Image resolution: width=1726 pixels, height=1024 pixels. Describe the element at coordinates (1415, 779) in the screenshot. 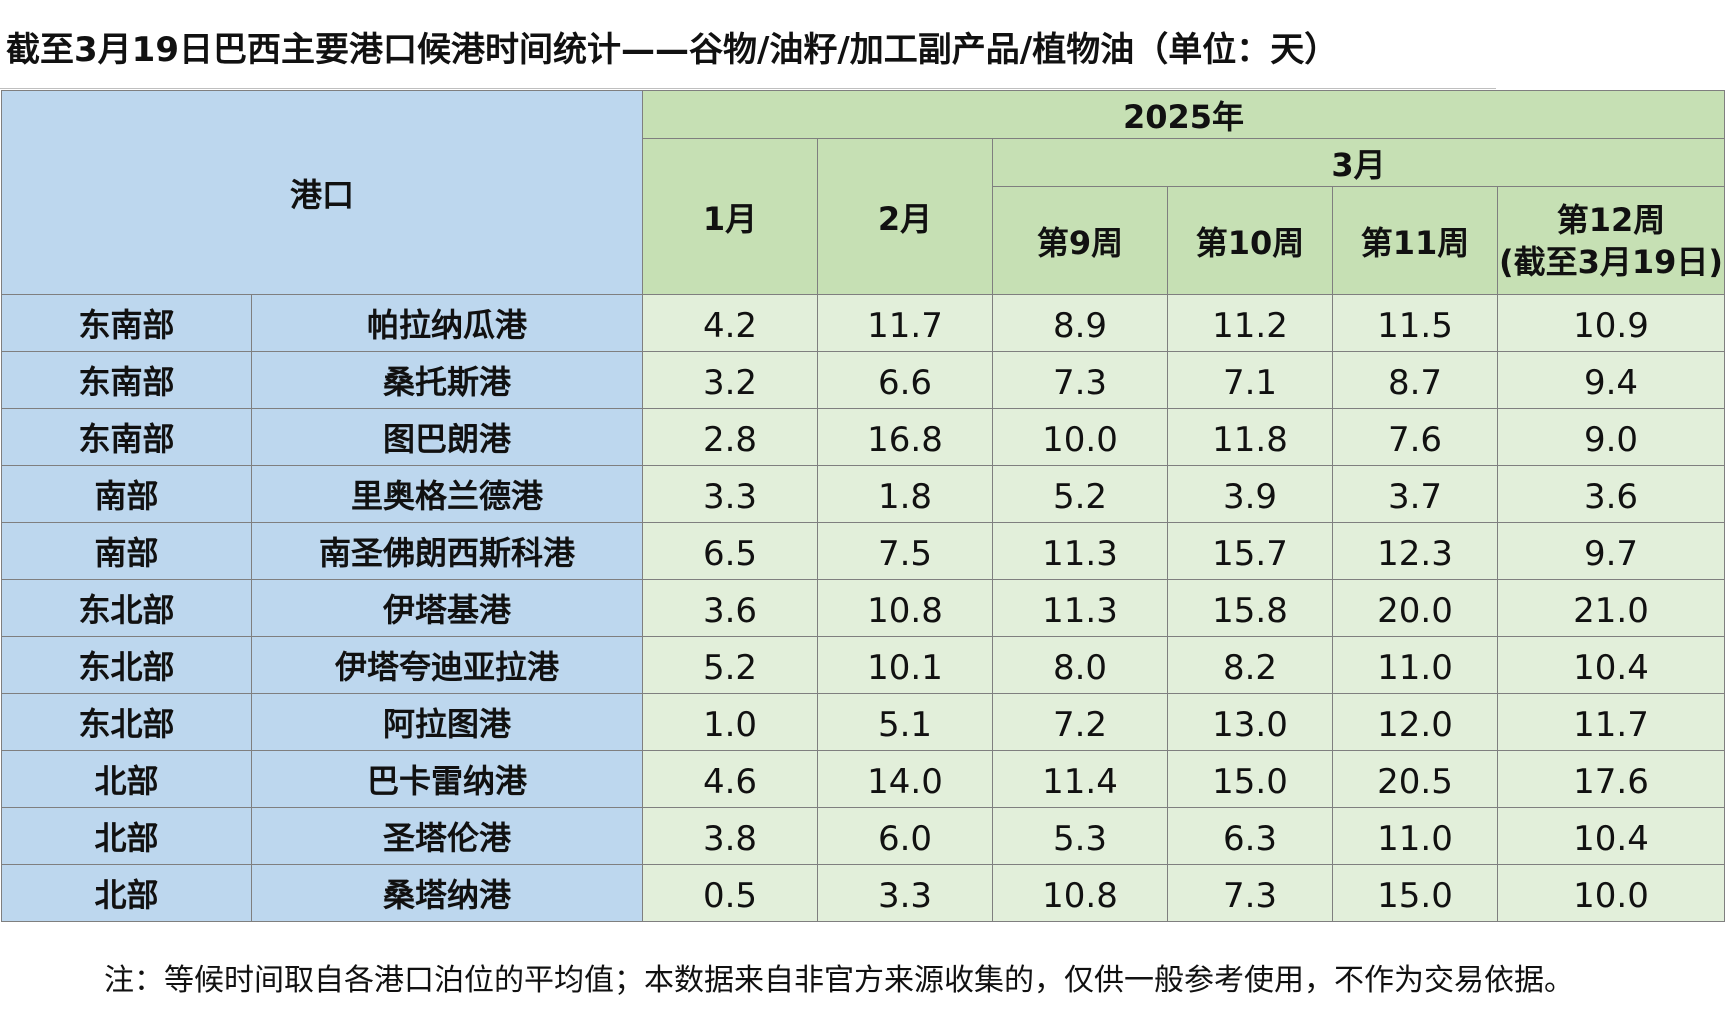

I see `waiting-days-cell: 20.5` at that location.